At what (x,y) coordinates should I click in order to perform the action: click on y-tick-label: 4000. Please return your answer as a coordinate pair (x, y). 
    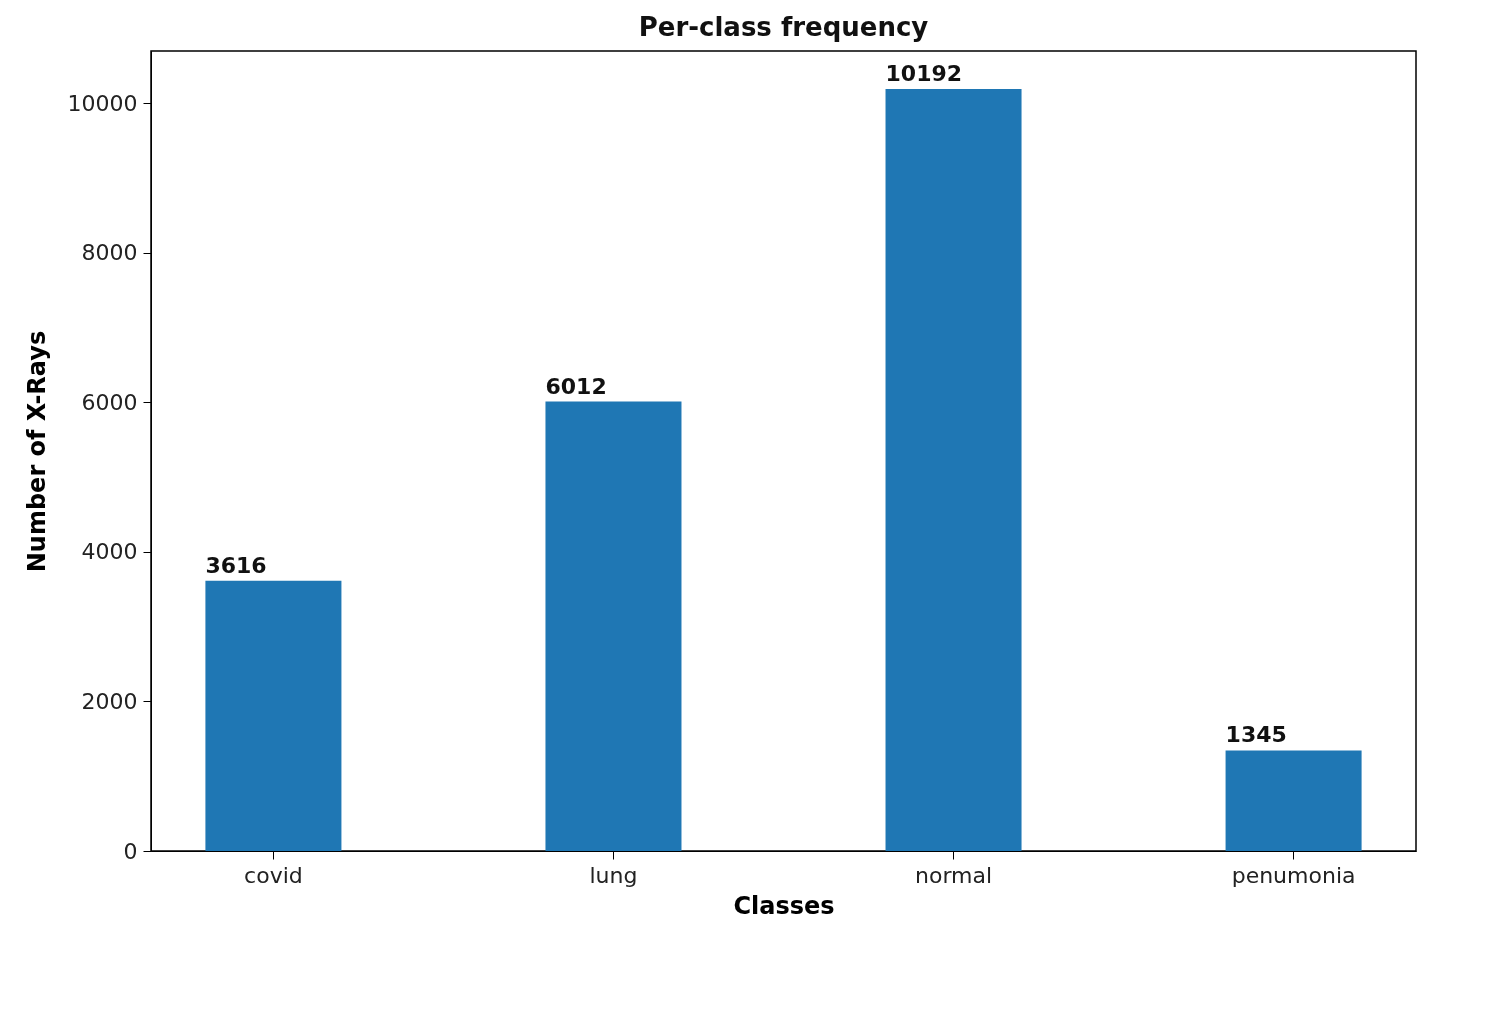
    Looking at the image, I should click on (109, 552).